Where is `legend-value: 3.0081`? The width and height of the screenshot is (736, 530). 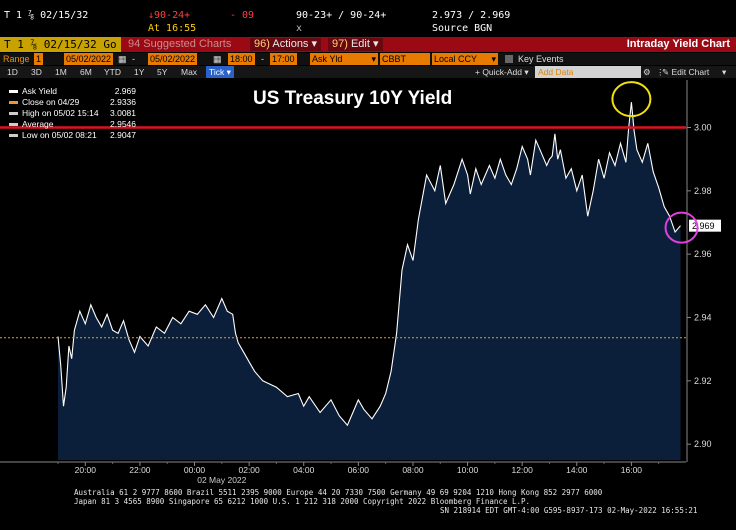
legend-value: 3.0081 is located at coordinates (123, 113).